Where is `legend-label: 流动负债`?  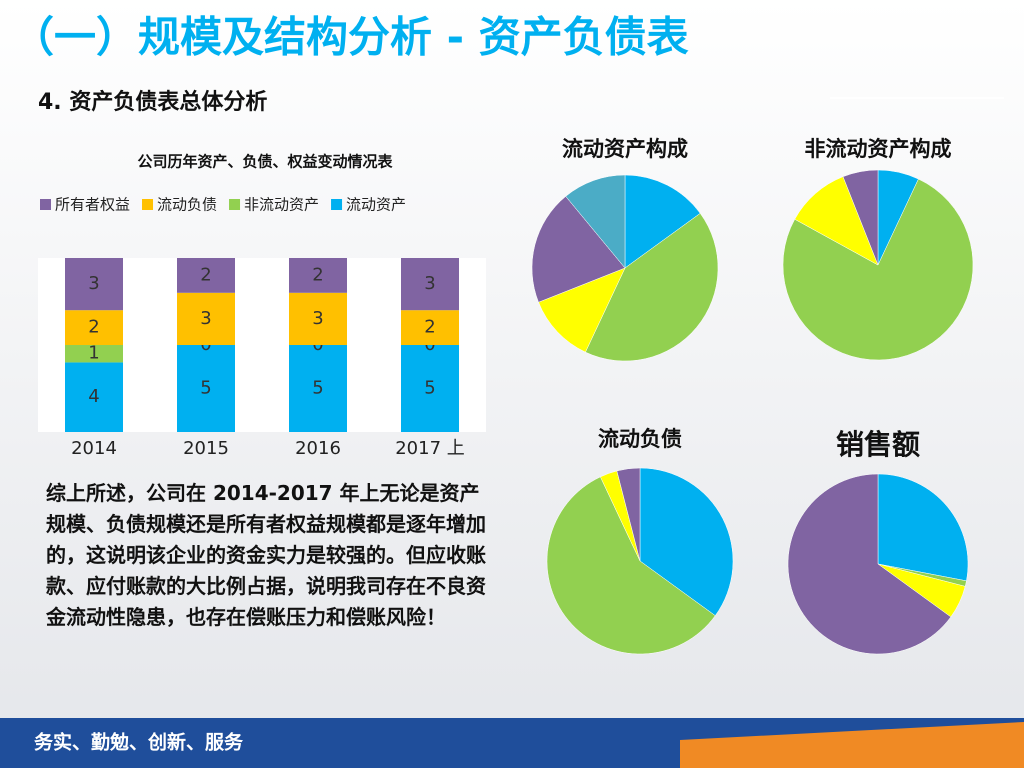
legend-label: 流动负债 is located at coordinates (187, 205).